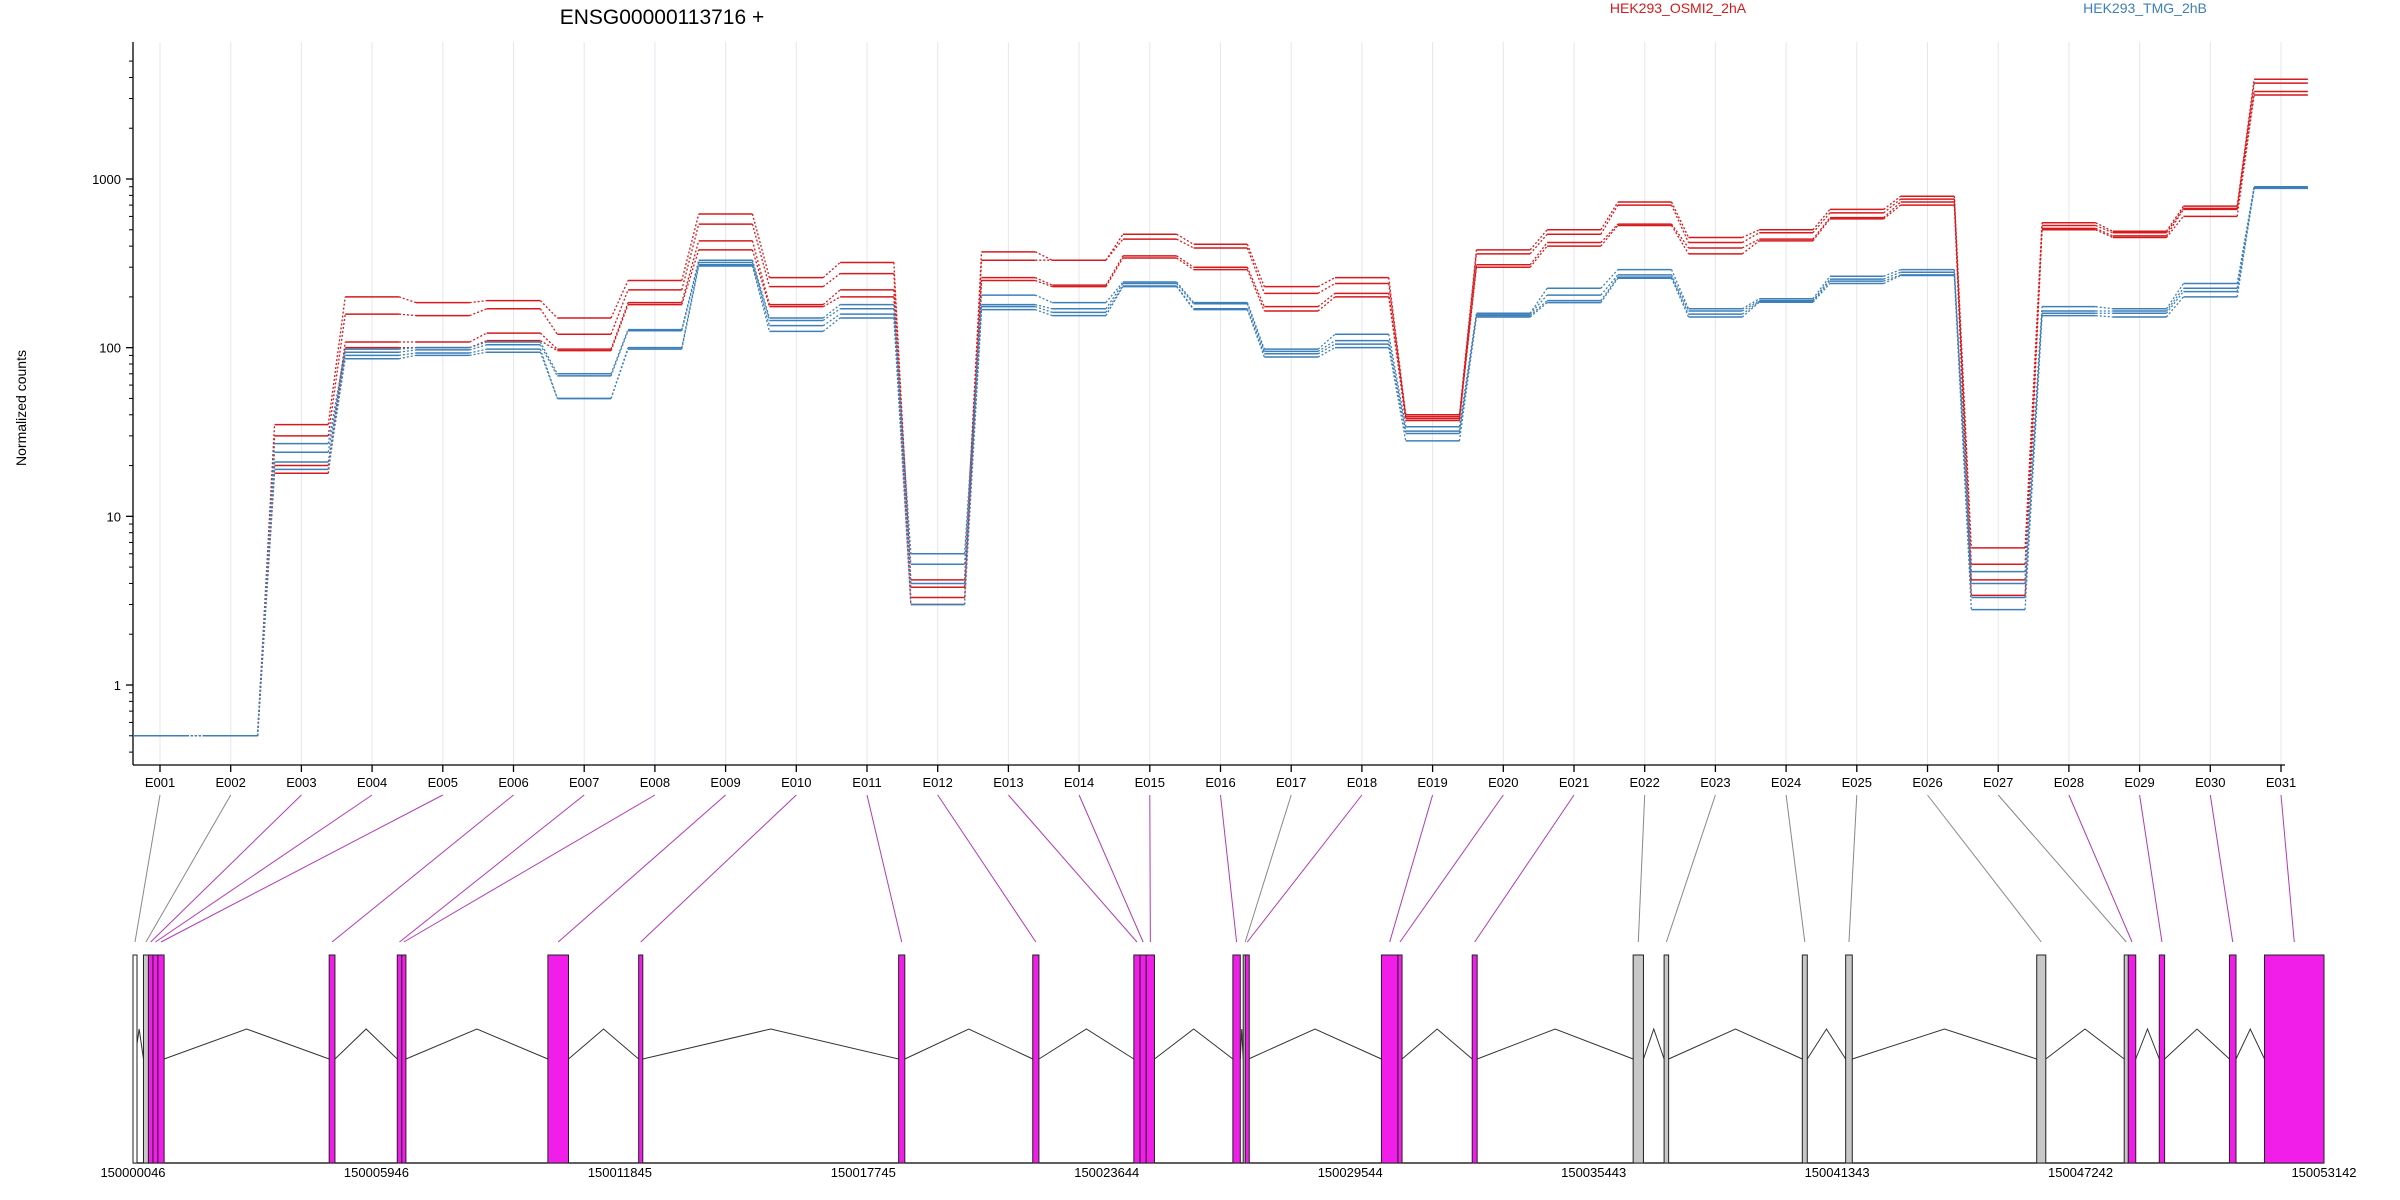  Describe the element at coordinates (884, 868) in the screenshot. I see `connector-E011` at that location.